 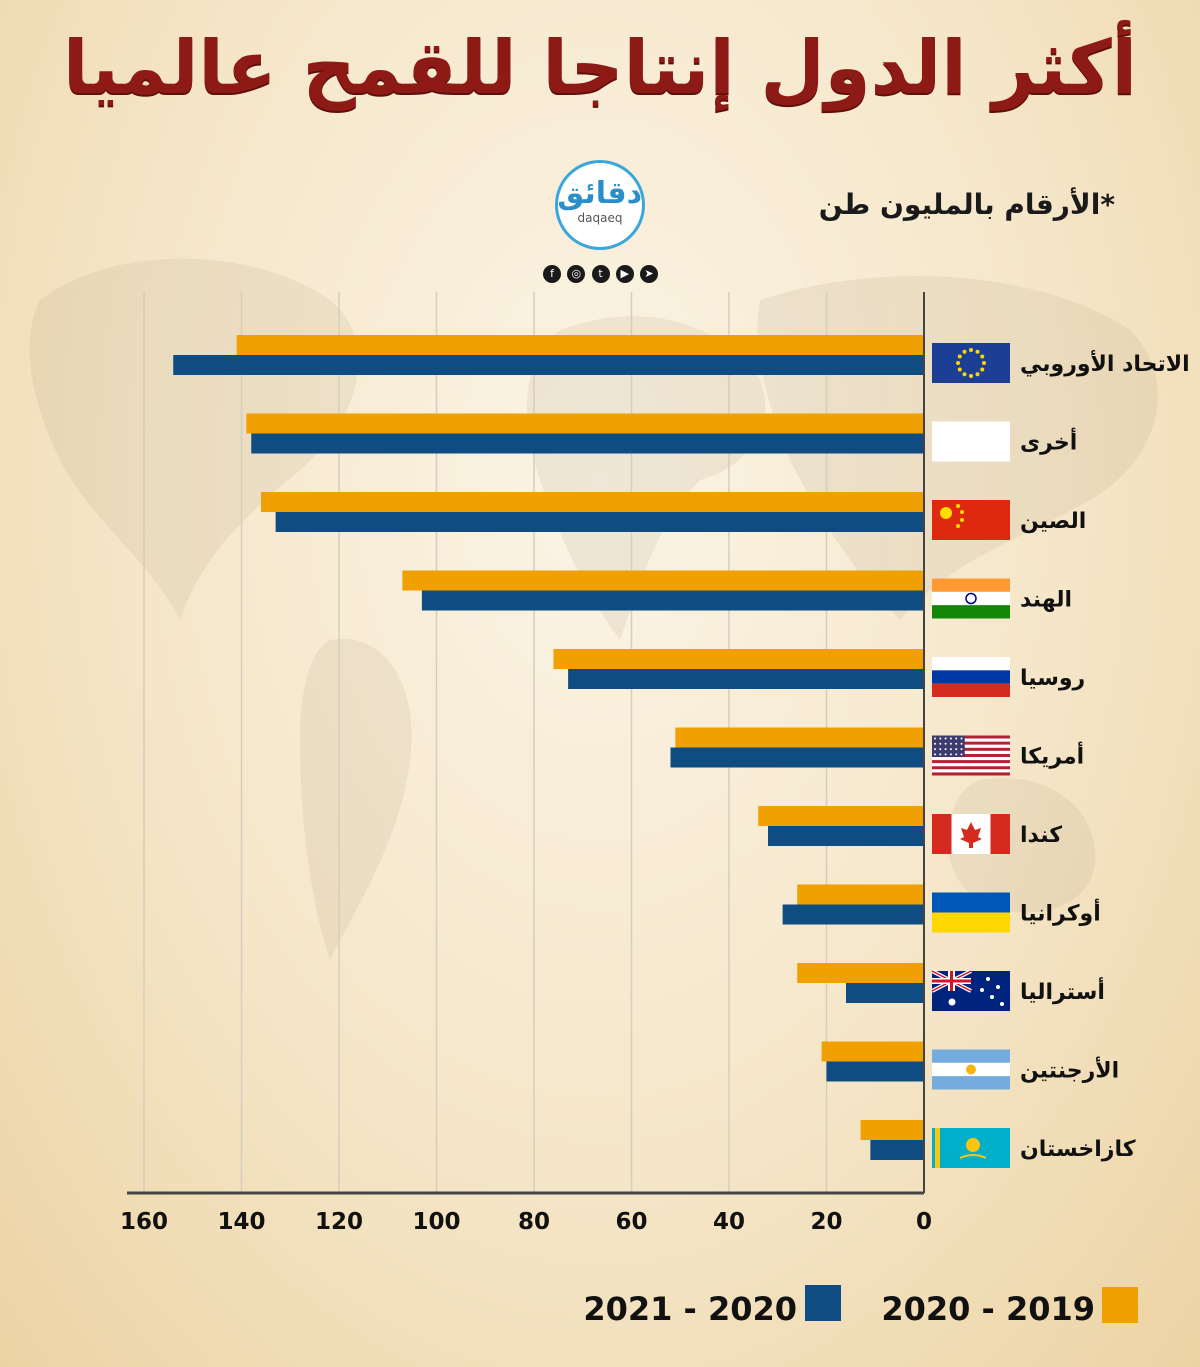 What do you see at coordinates (826, 1222) in the screenshot?
I see `x-tick-label: 20` at bounding box center [826, 1222].